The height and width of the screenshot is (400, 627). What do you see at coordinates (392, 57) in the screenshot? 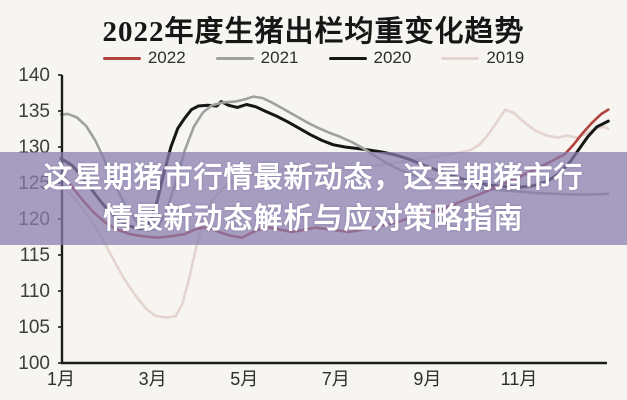
I see `legend-label-2020: 2020` at bounding box center [392, 57].